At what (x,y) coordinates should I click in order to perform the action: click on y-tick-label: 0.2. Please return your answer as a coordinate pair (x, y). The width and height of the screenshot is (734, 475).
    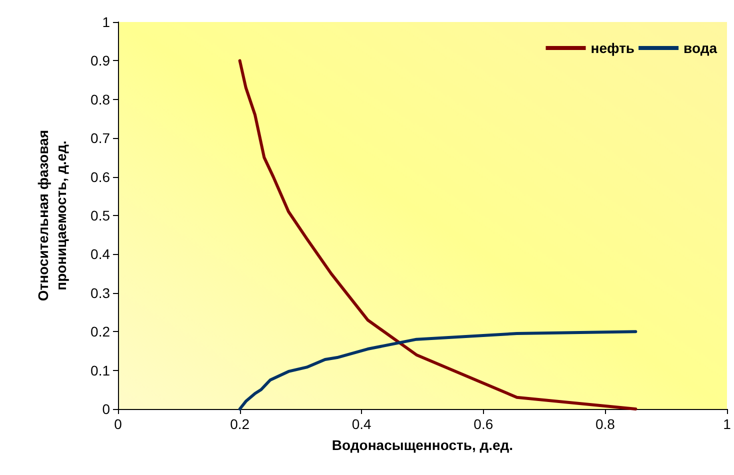
    Looking at the image, I should click on (100, 332).